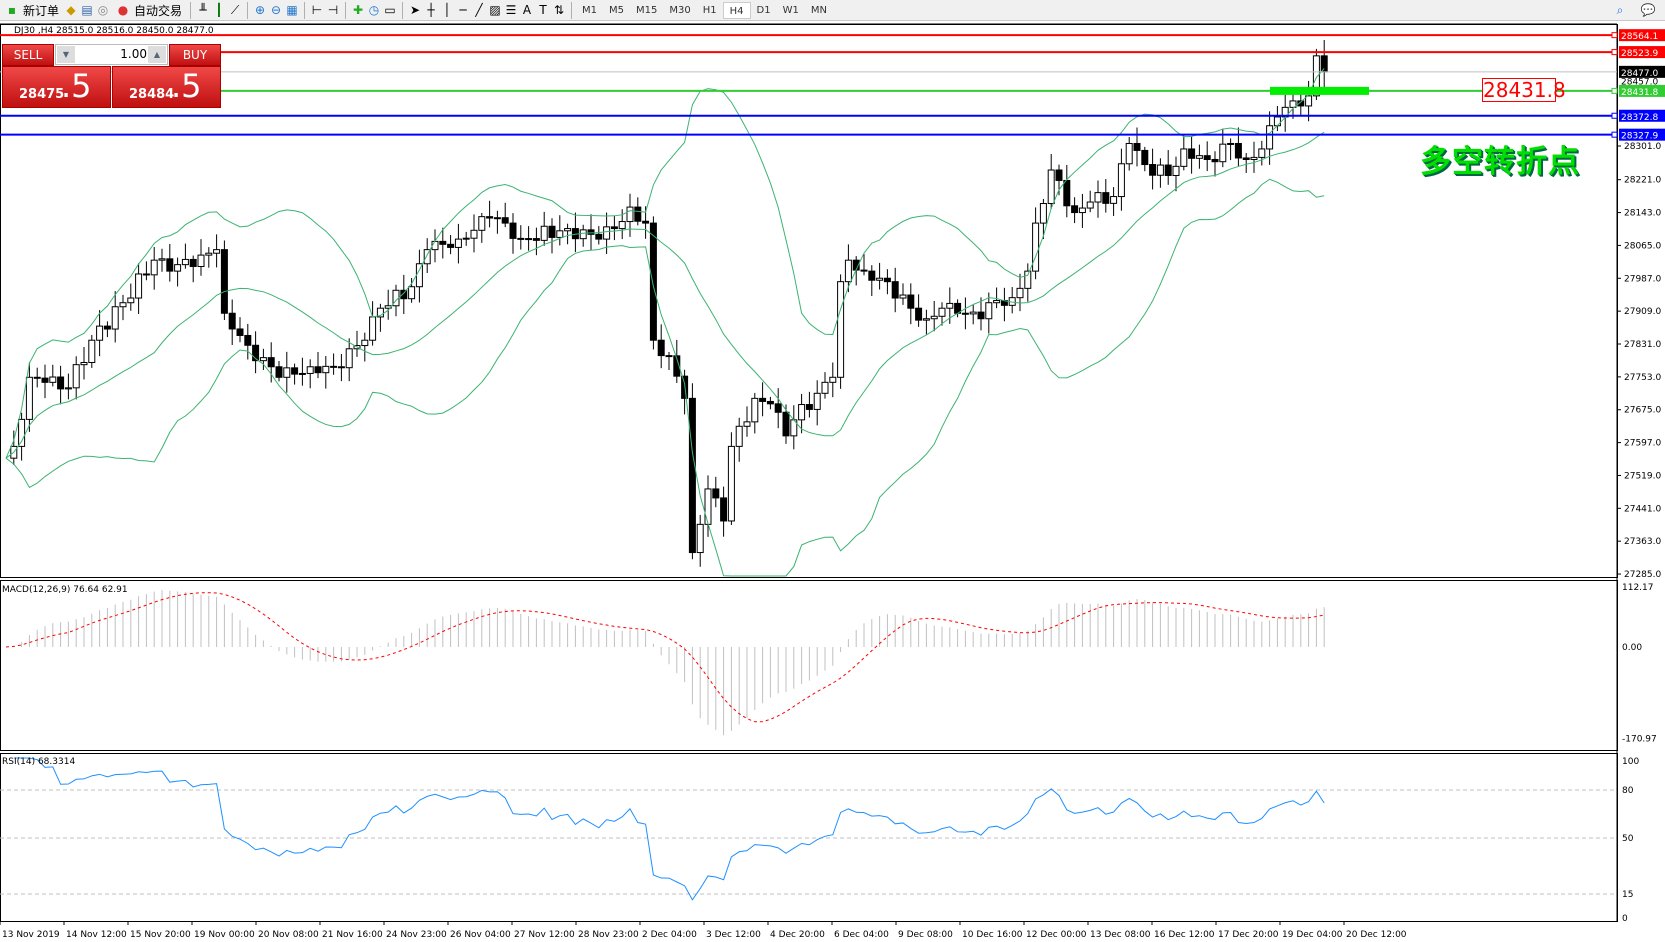 Image resolution: width=1665 pixels, height=942 pixels. Describe the element at coordinates (709, 10) in the screenshot. I see `timeframe-h1: H1` at that location.